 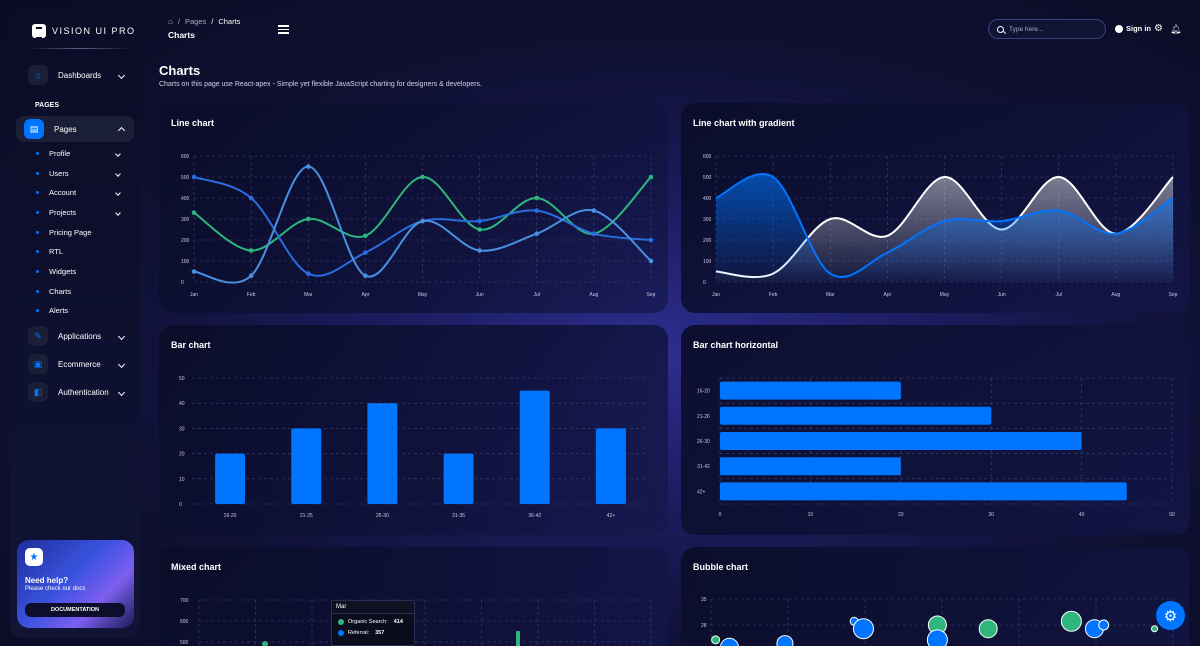 I want to click on star-icon: ★, so click(x=34, y=557).